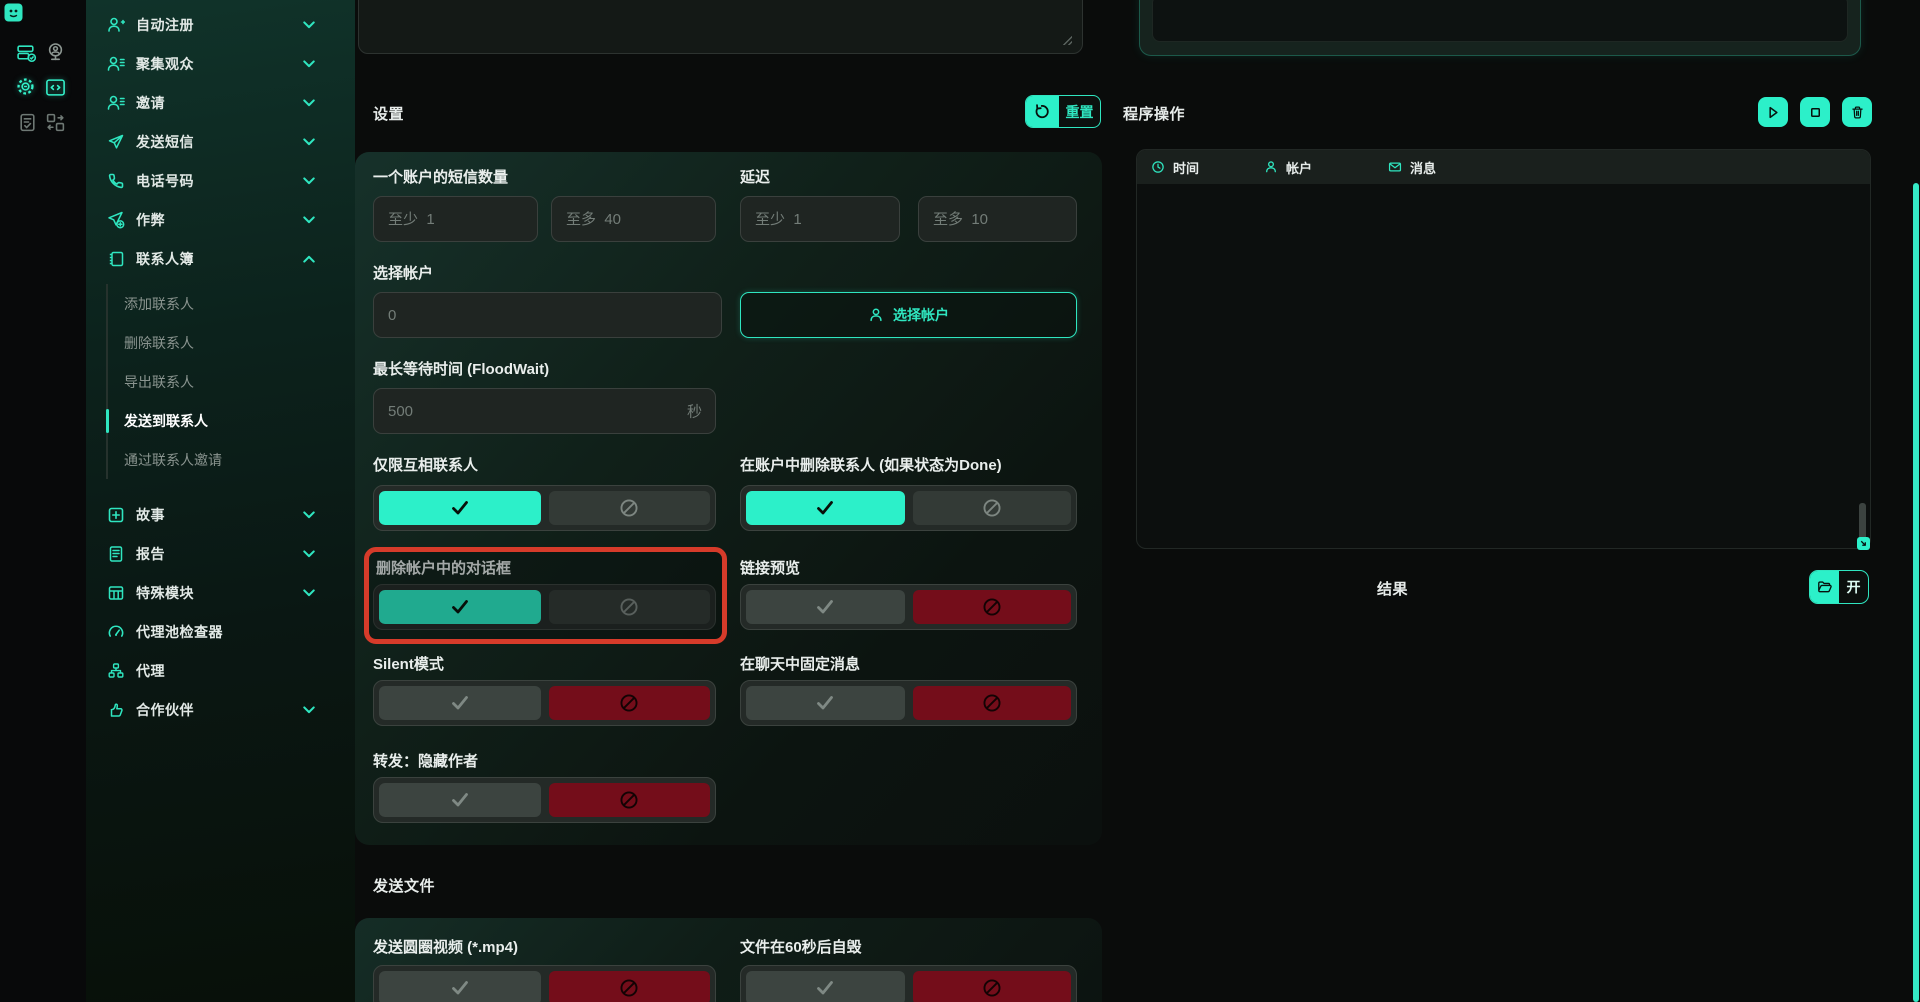 The height and width of the screenshot is (1002, 1920). What do you see at coordinates (461, 369) in the screenshot?
I see `floodwait-label: 最长等待时间 (FloodWait)` at bounding box center [461, 369].